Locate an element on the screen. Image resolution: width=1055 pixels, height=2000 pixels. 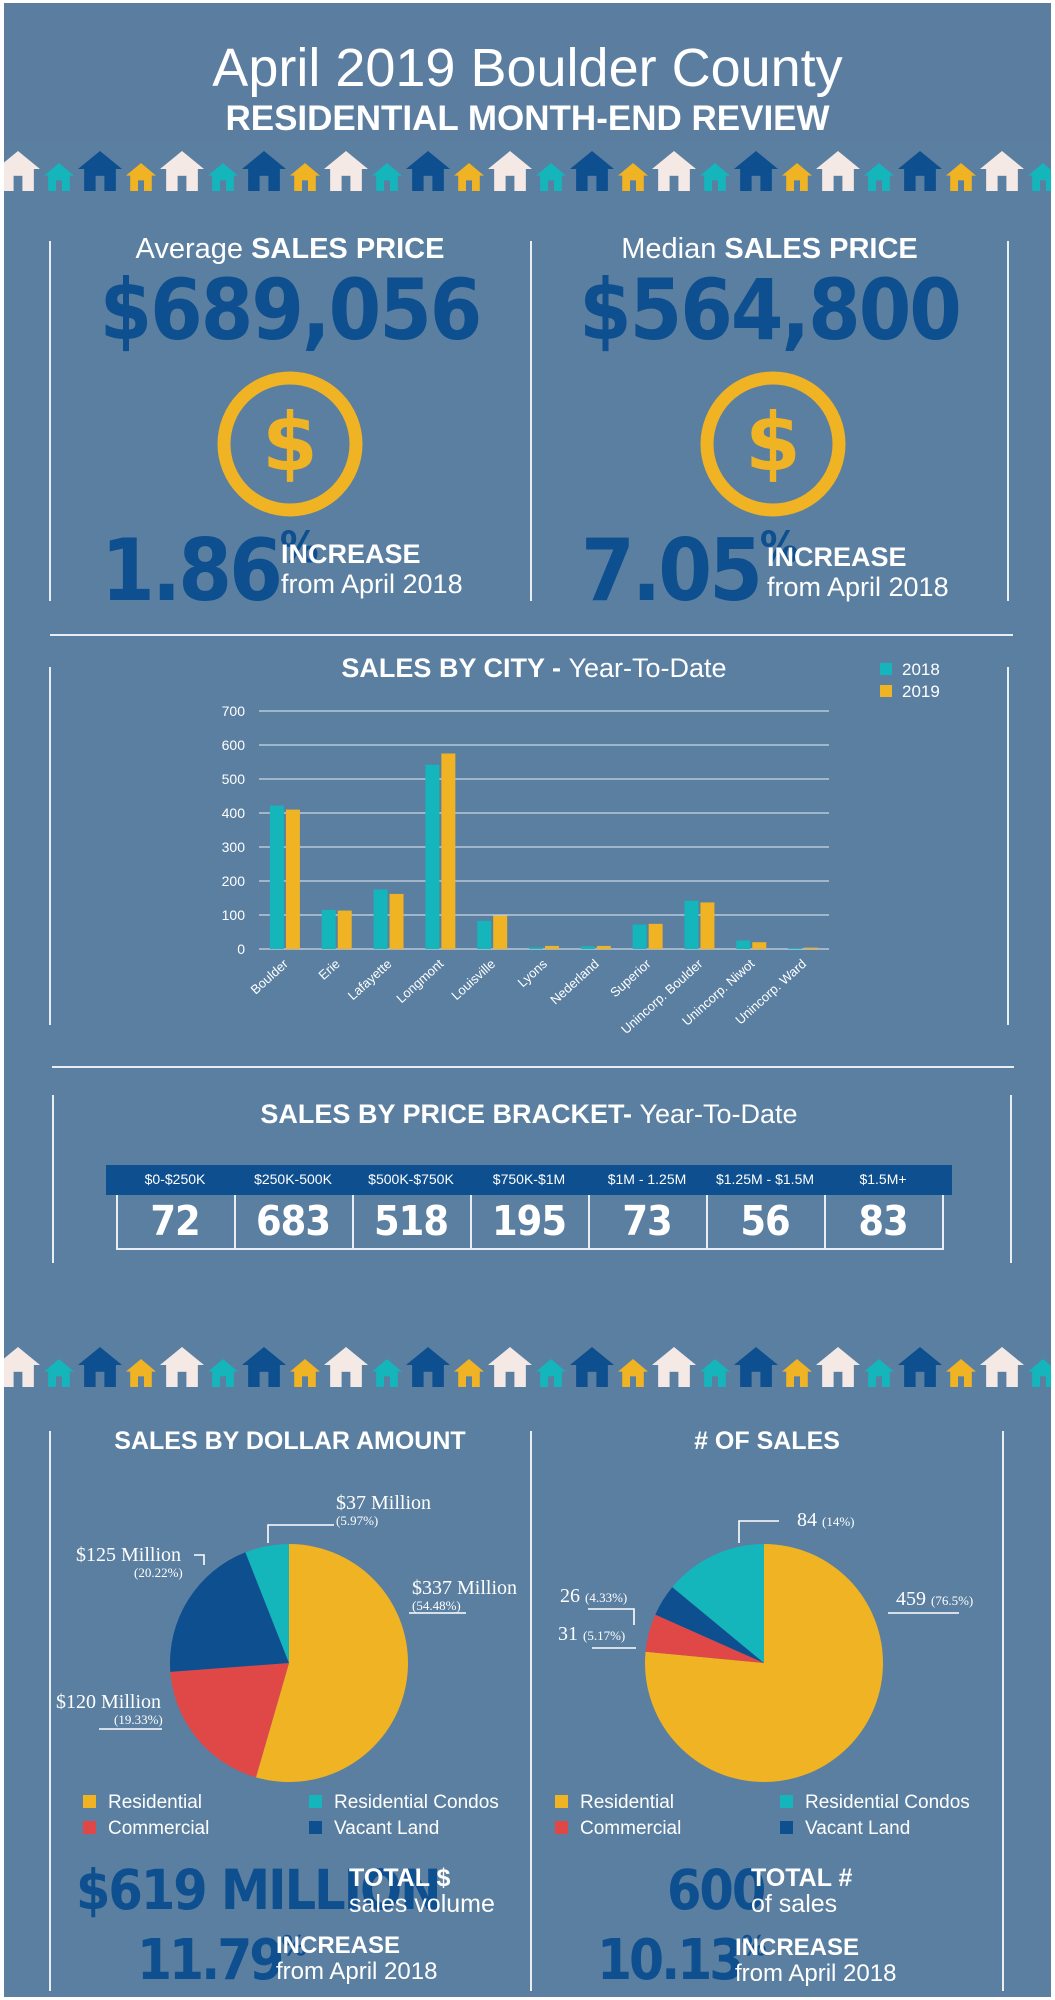
avg-label-light: Average is located at coordinates (193, 249).